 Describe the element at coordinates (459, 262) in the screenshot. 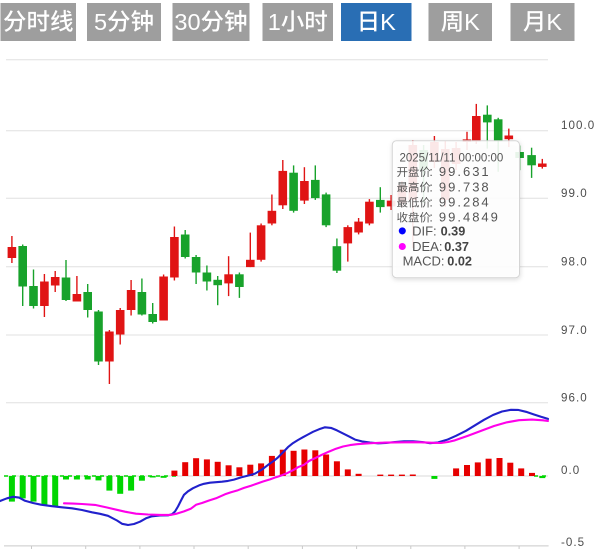

I see `svg-text: 0.02` at that location.